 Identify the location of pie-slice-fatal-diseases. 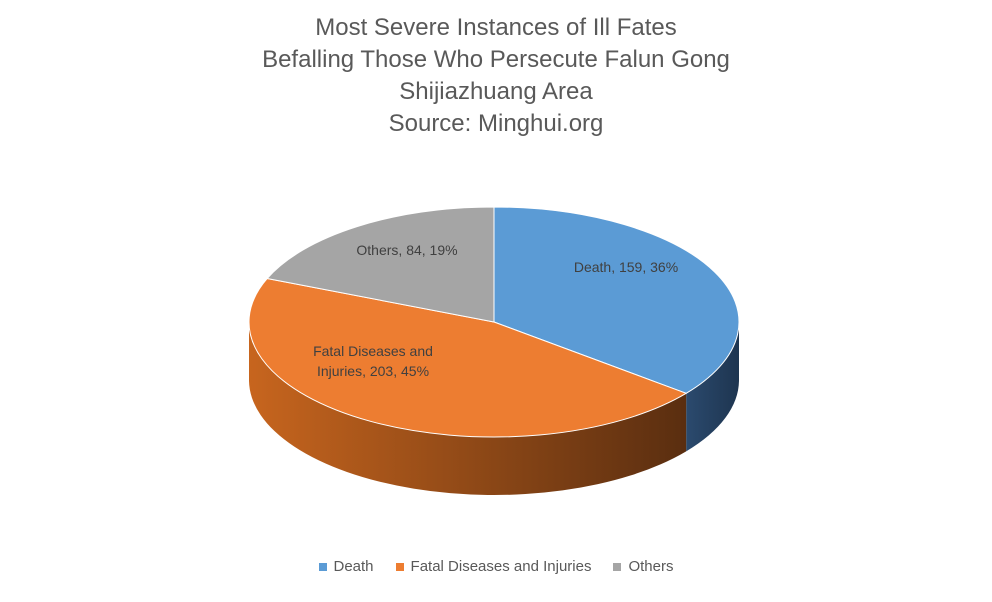
(468, 358).